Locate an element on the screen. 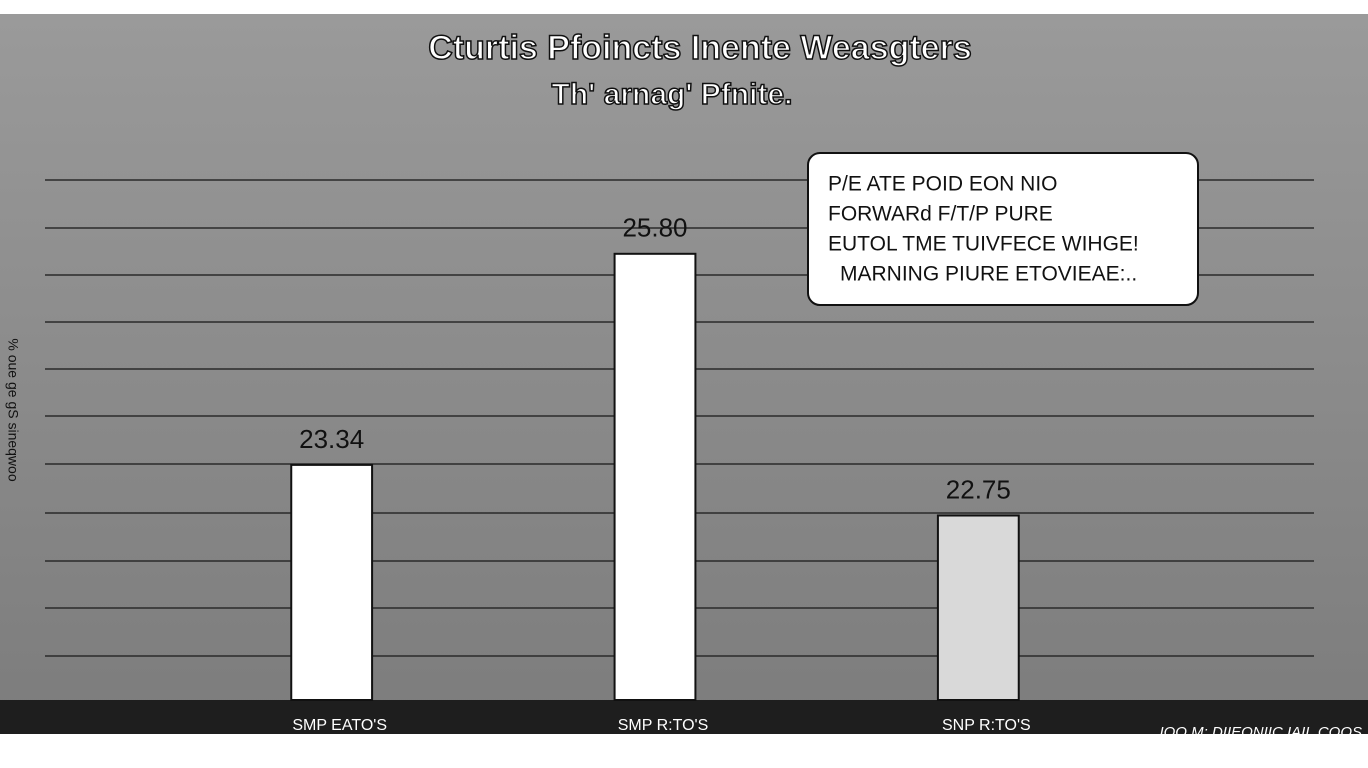 The width and height of the screenshot is (1368, 768). x-tick-label: SNP R:TO'S is located at coordinates (986, 725).